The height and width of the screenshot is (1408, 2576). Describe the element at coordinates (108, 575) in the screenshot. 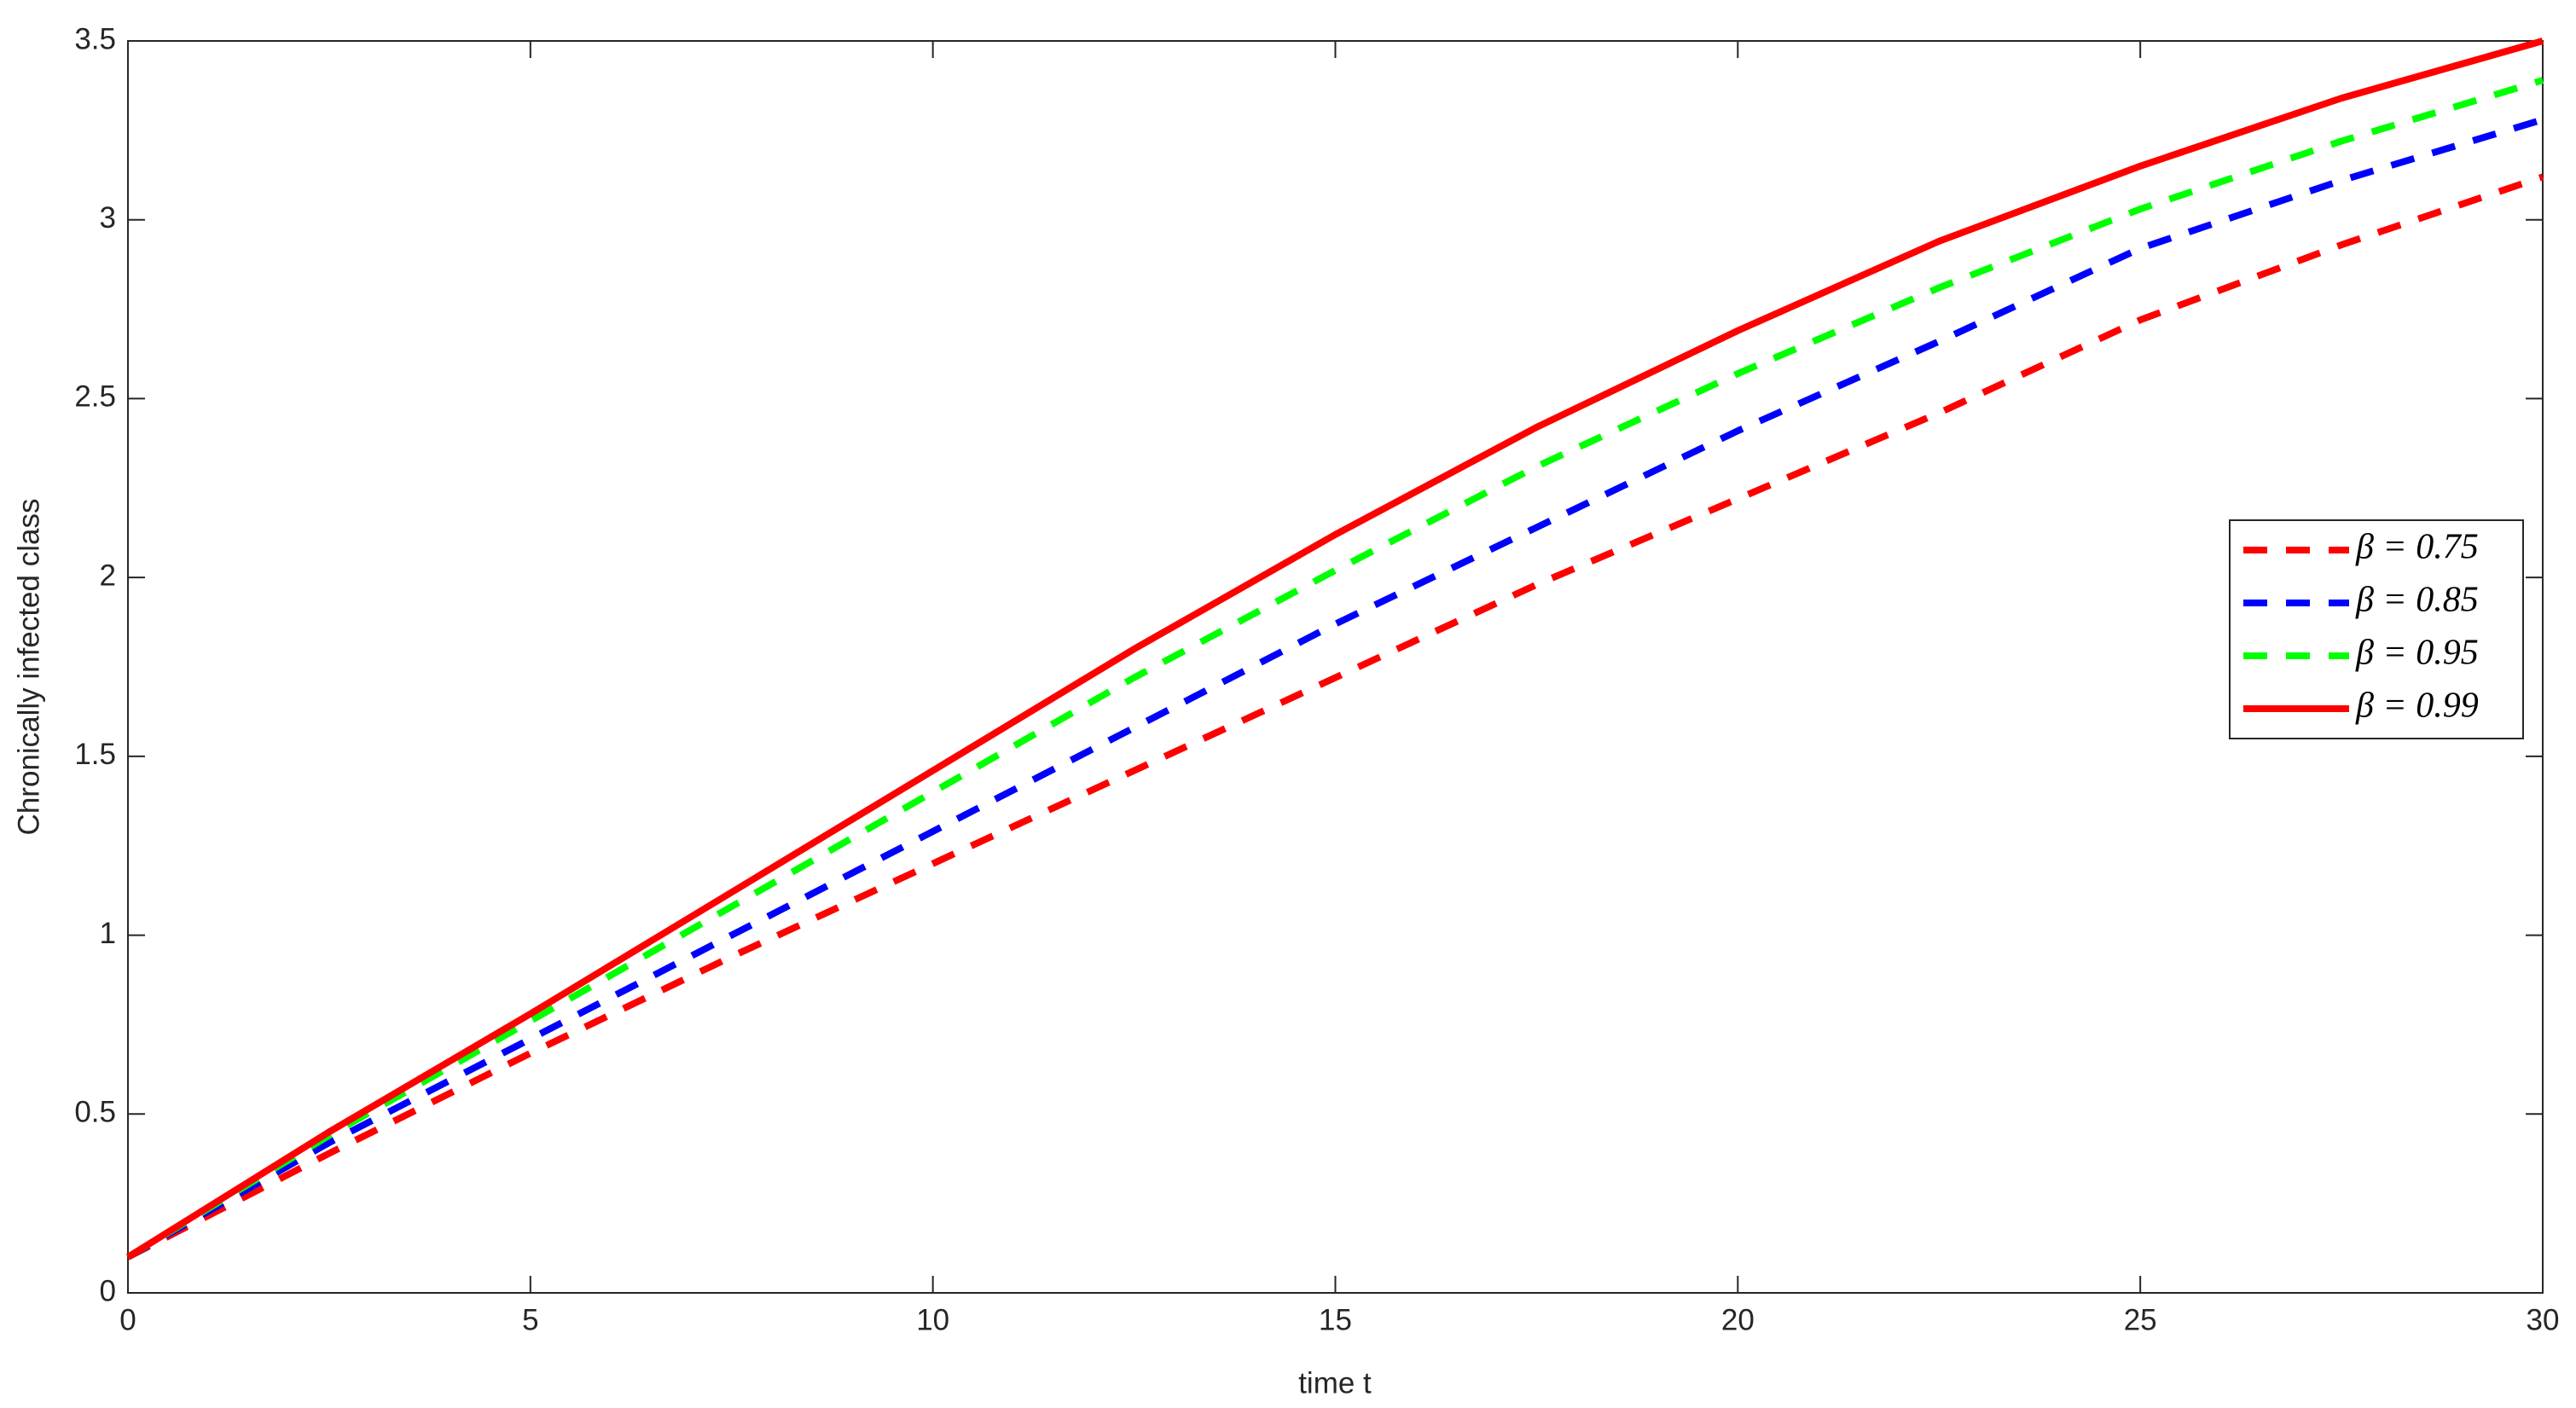

I see `y-tick-label: 2` at that location.